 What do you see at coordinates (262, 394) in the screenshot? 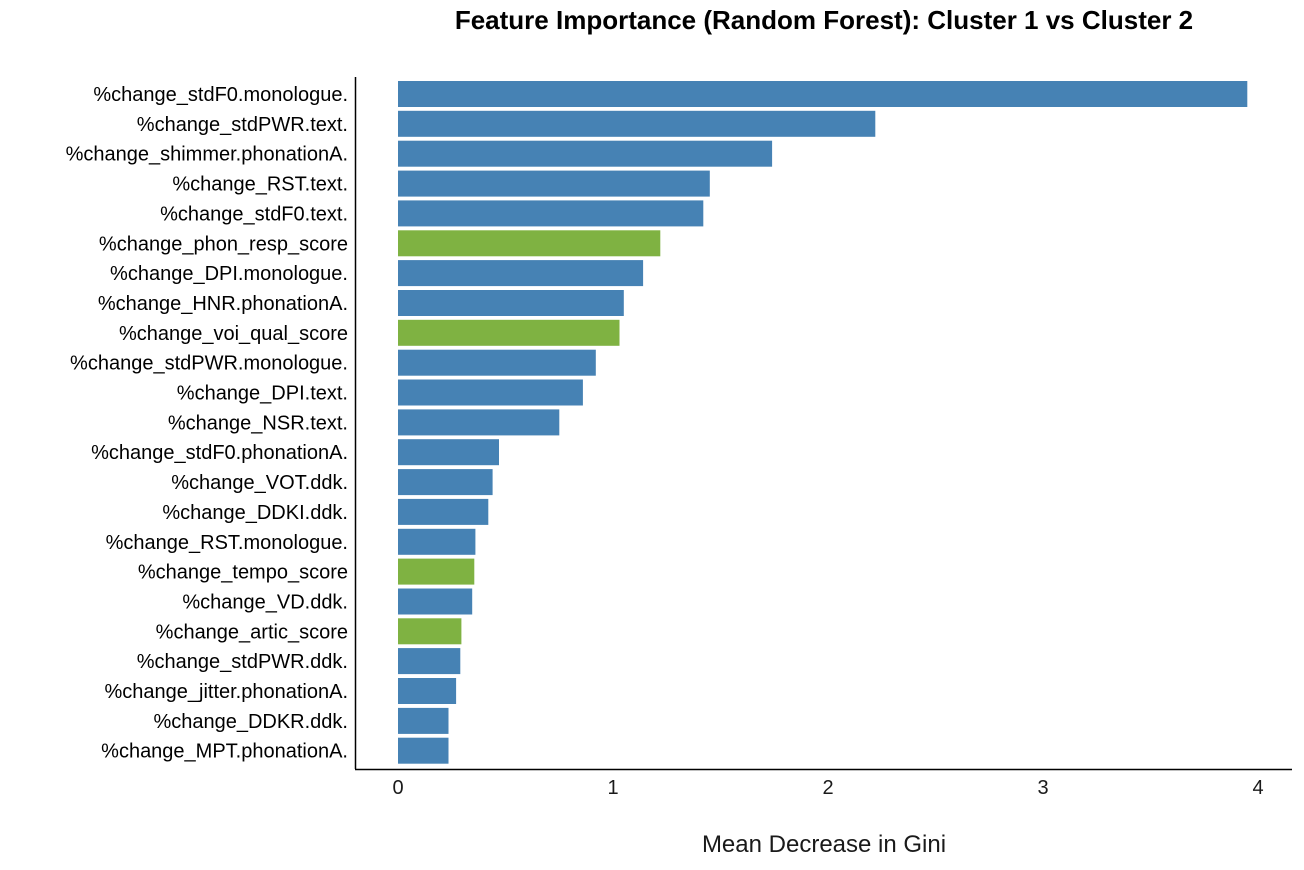
I see `y-tick-label-11: %change_DPI.text.` at bounding box center [262, 394].